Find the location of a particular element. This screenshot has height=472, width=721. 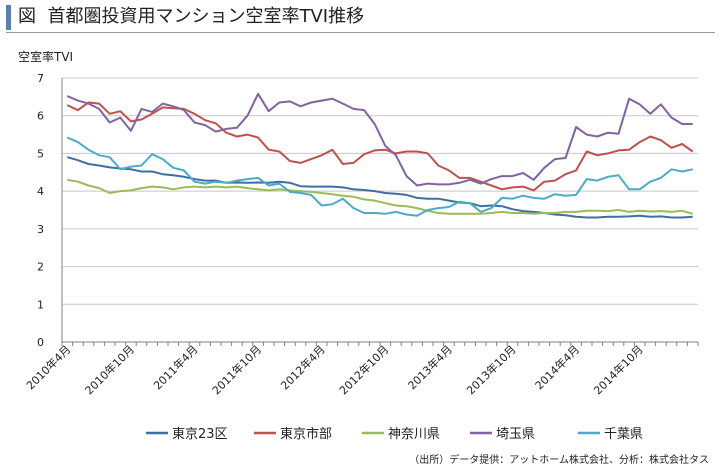

legend-label: 東京市部 is located at coordinates (306, 434).